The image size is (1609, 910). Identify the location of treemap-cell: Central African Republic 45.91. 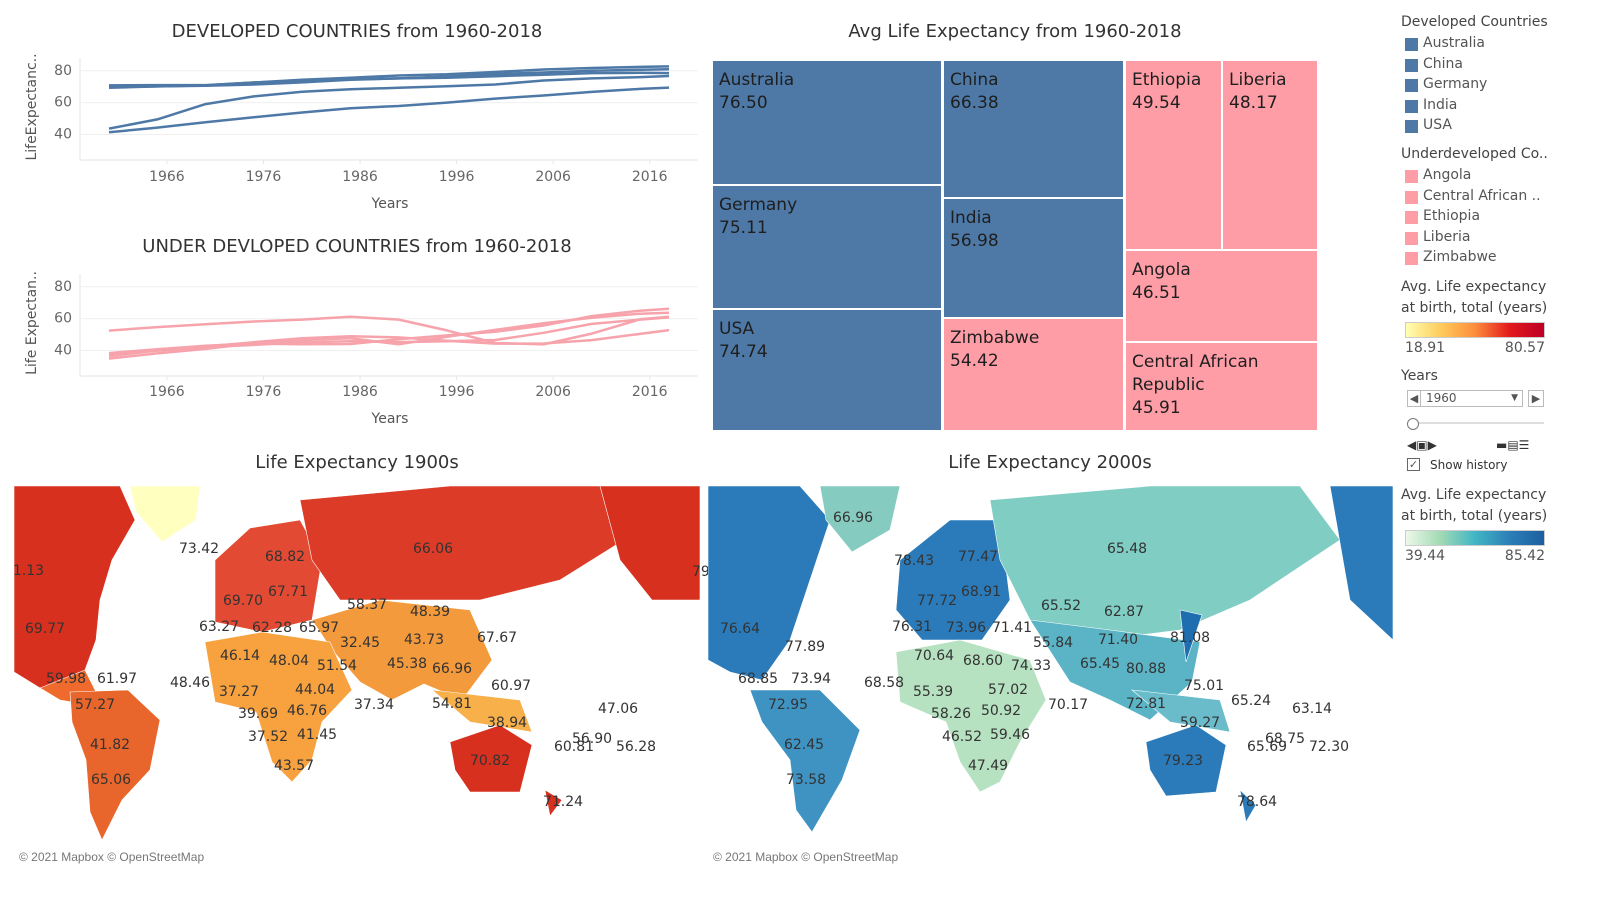
(1221, 386).